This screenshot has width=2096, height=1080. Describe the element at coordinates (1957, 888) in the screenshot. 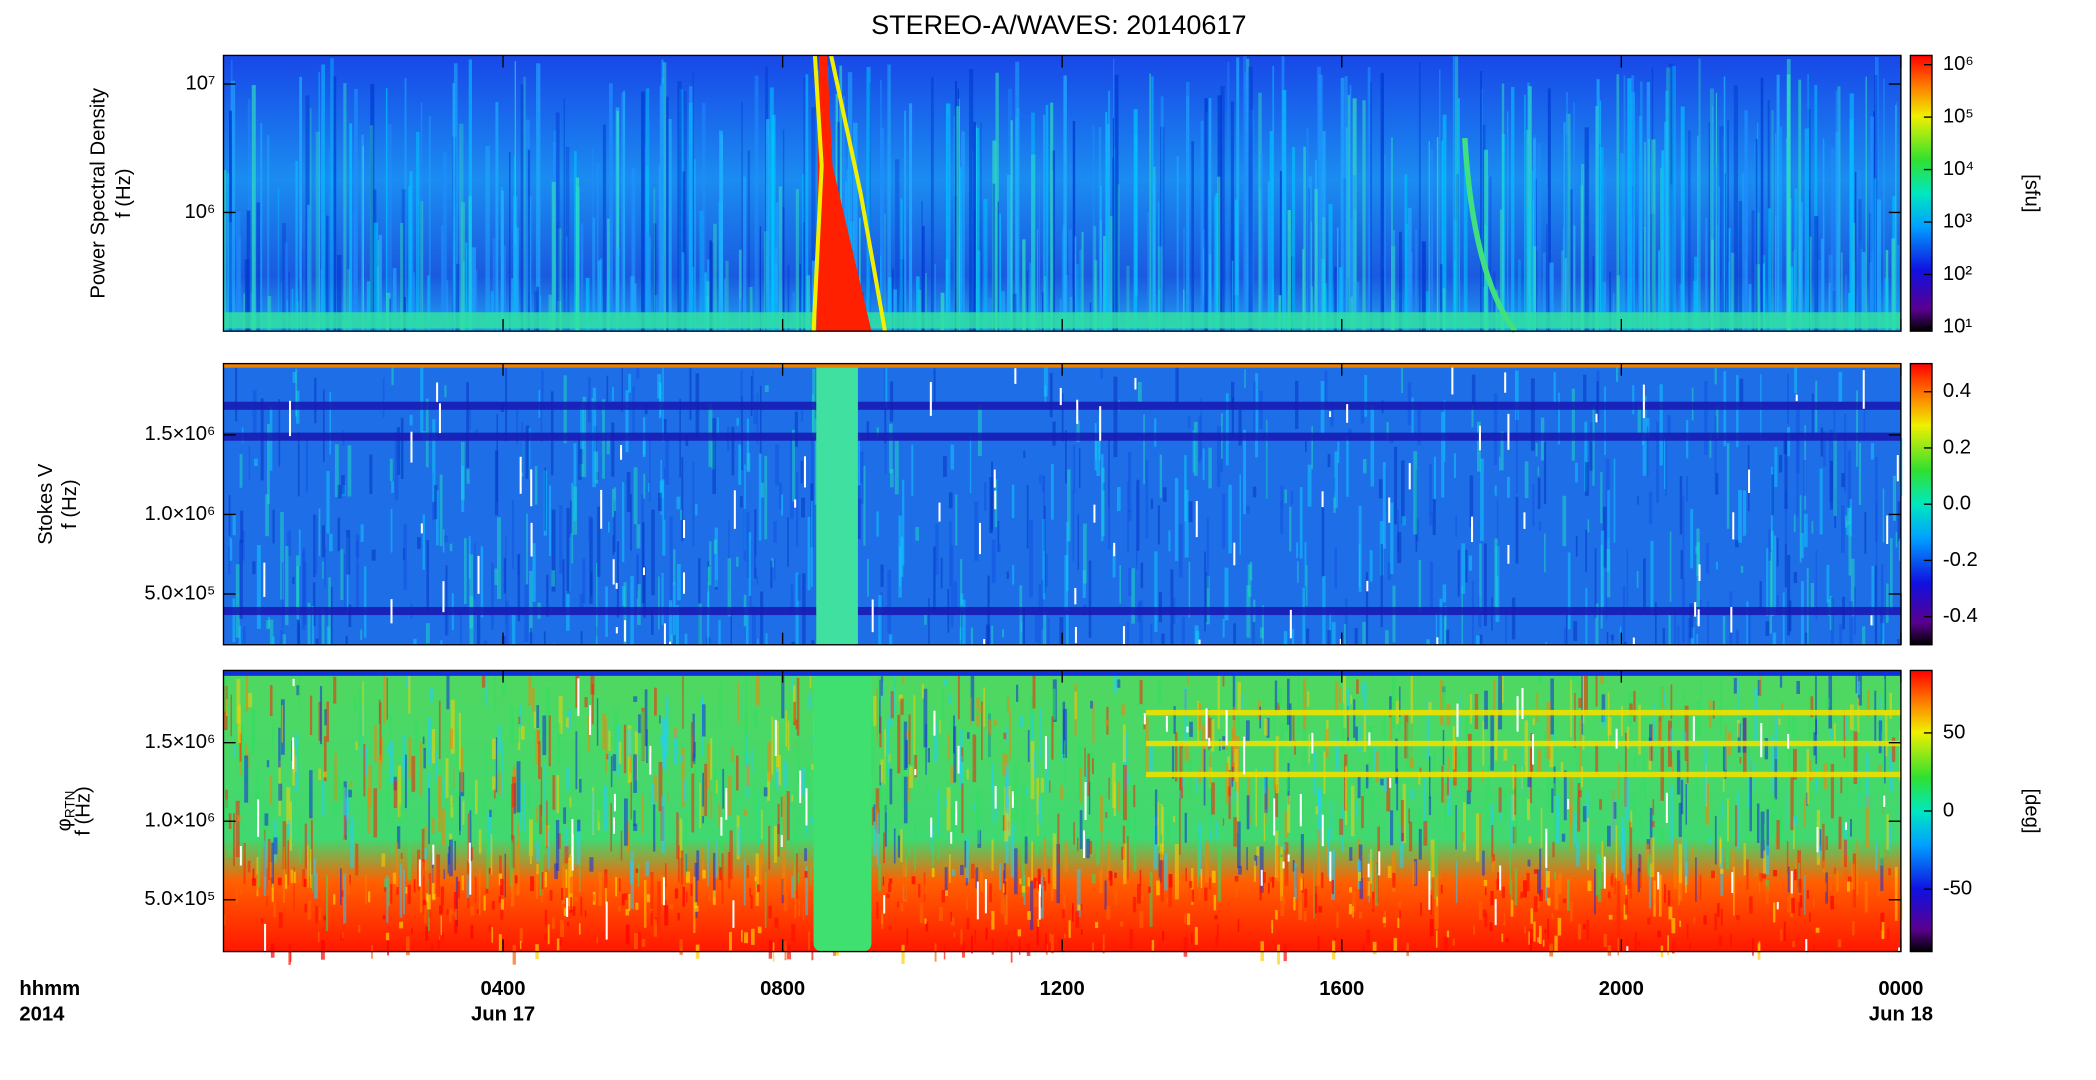

I see `colorbar-tick-label: -50` at that location.